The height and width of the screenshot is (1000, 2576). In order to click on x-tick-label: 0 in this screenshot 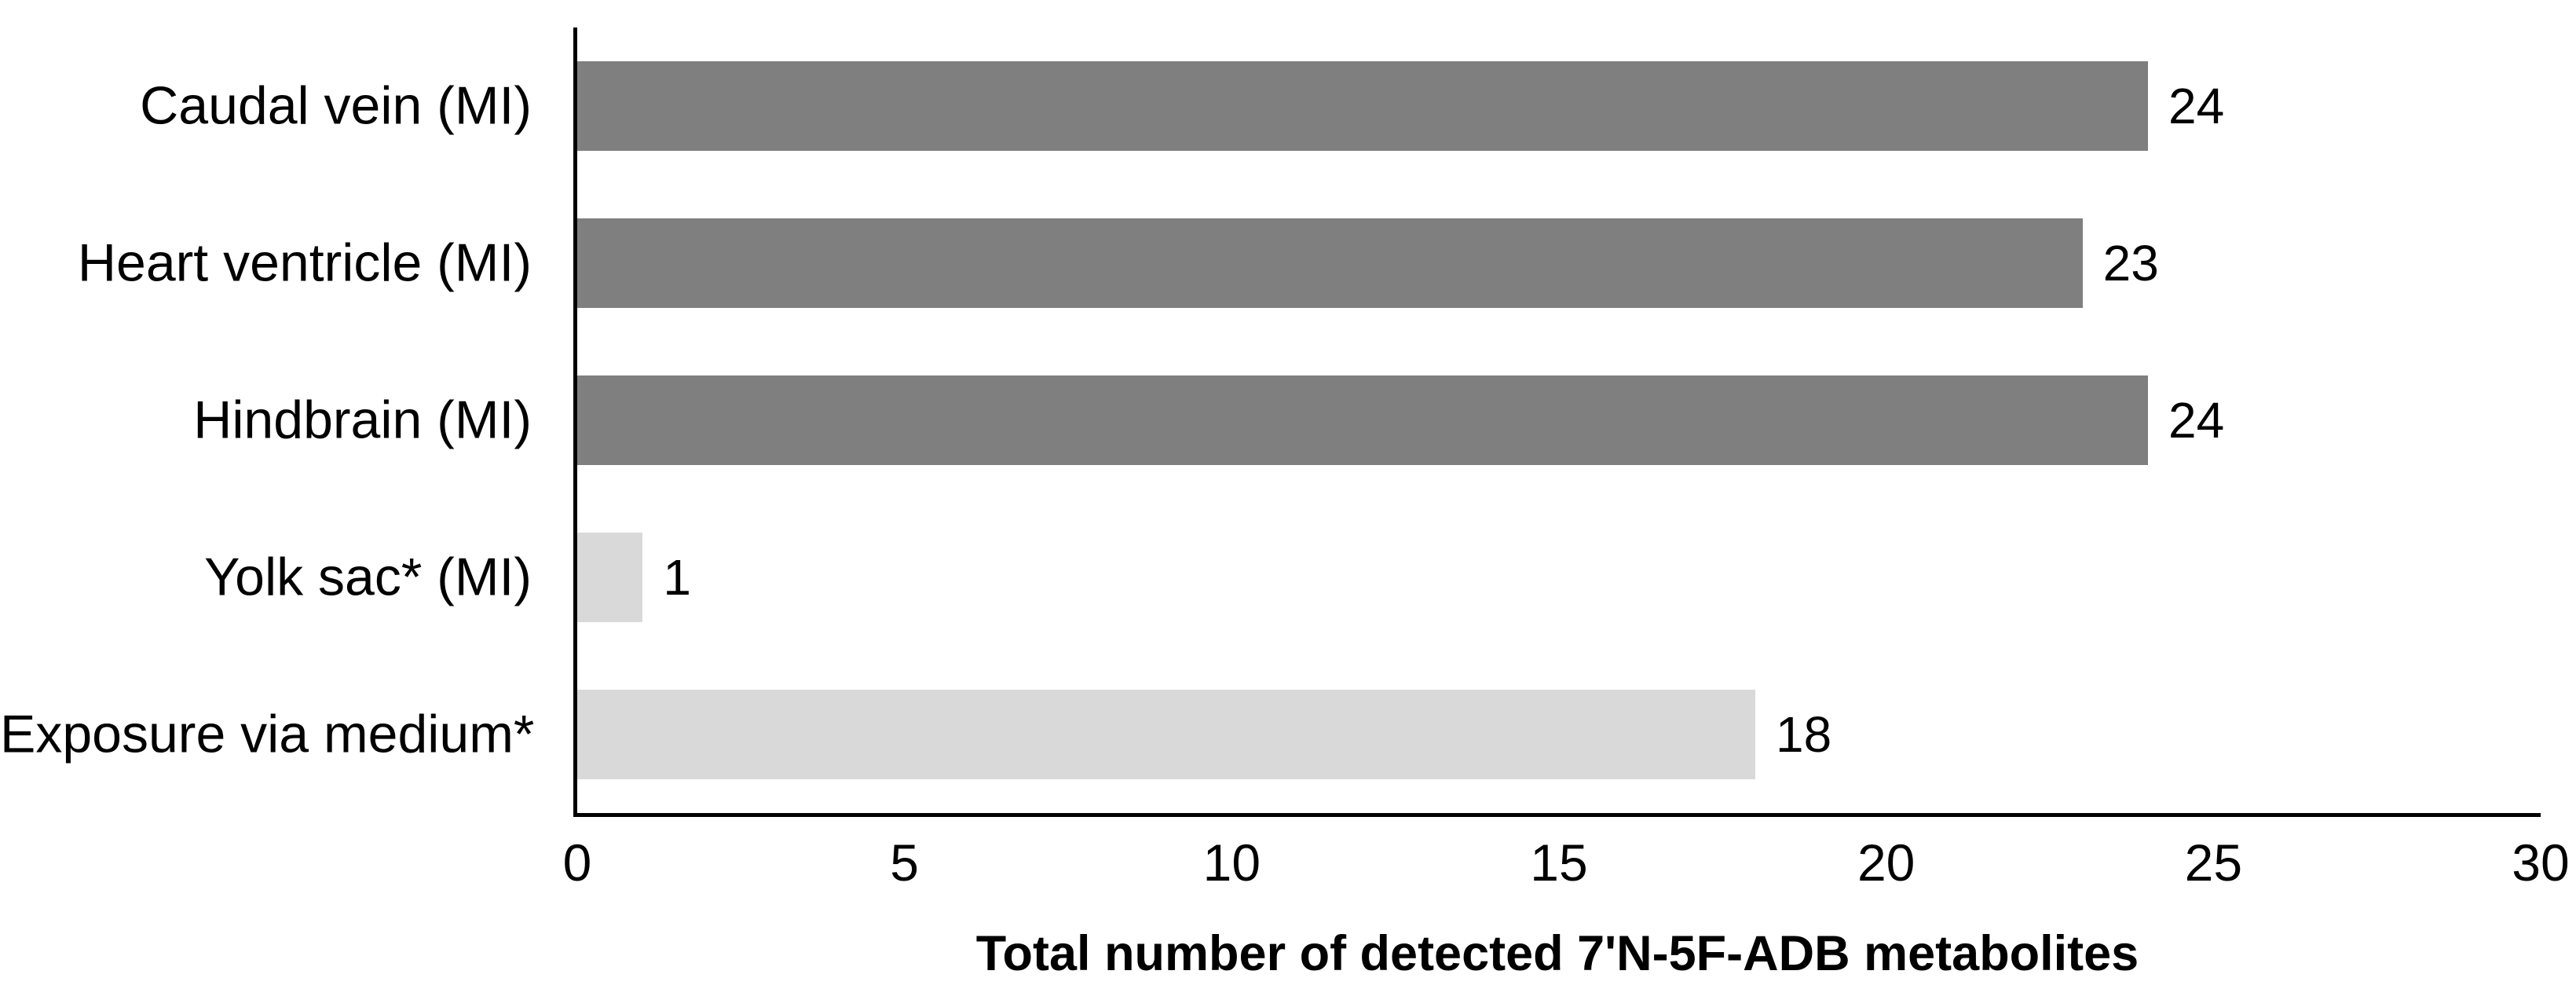, I will do `click(577, 862)`.